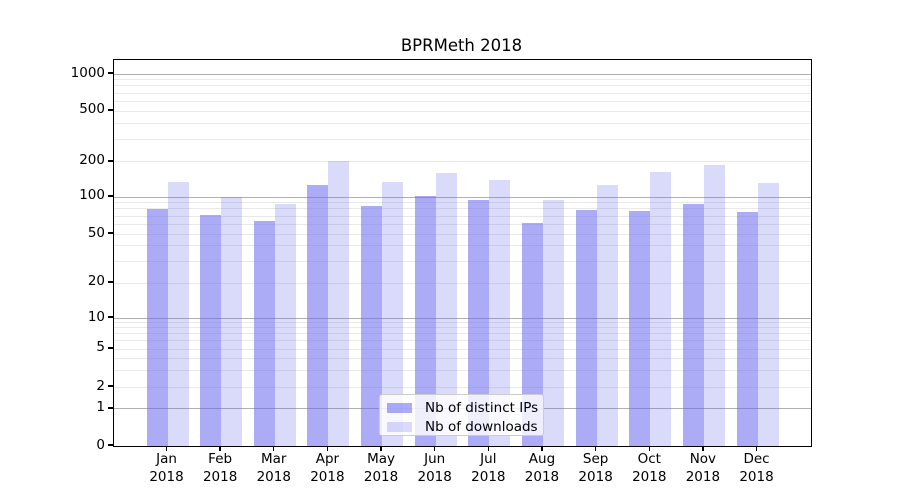 This screenshot has height=500, width=900. I want to click on bar-ips-dec, so click(747, 328).